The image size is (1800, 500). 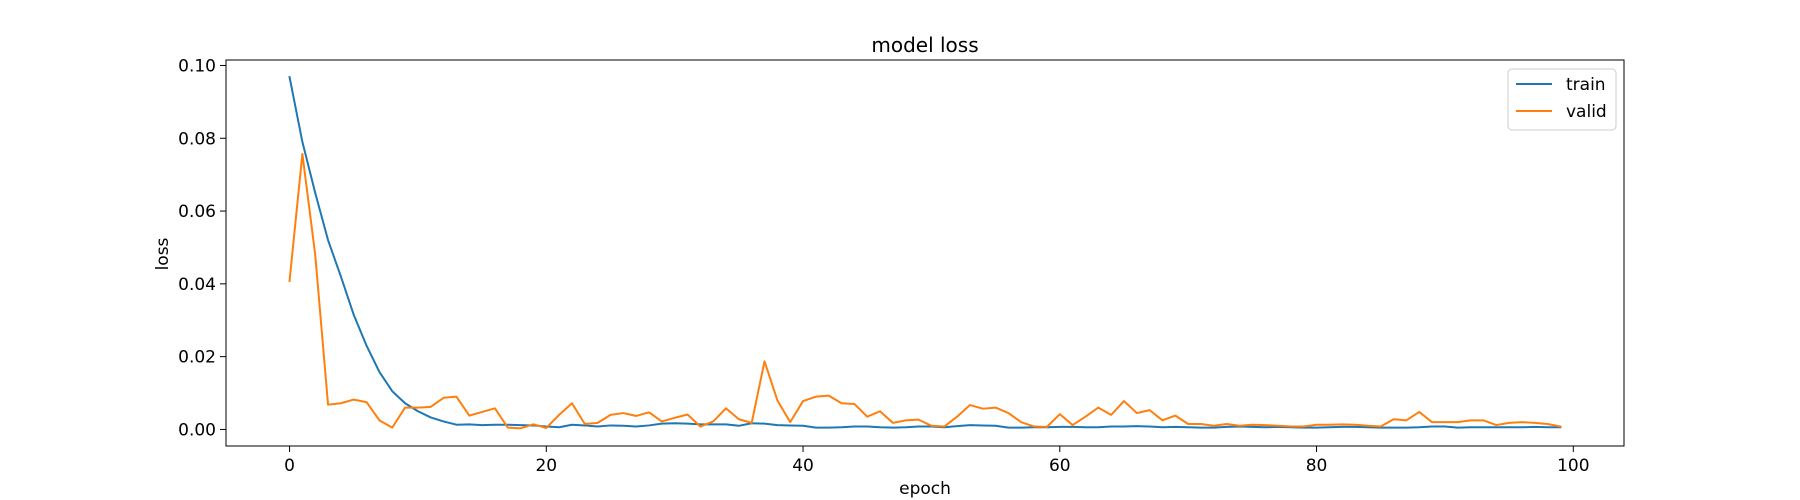 What do you see at coordinates (289, 466) in the screenshot?
I see `x-tick-label: 0` at bounding box center [289, 466].